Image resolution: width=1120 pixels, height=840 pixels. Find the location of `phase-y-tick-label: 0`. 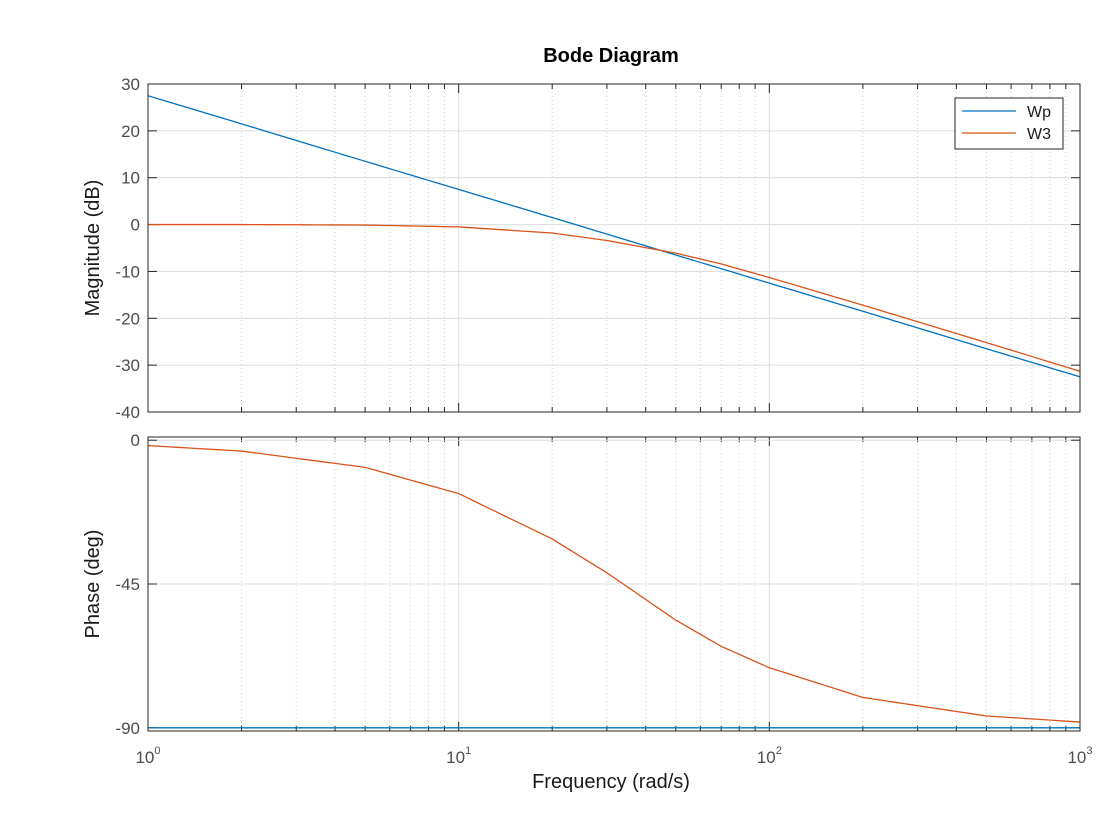

phase-y-tick-label: 0 is located at coordinates (135, 440).